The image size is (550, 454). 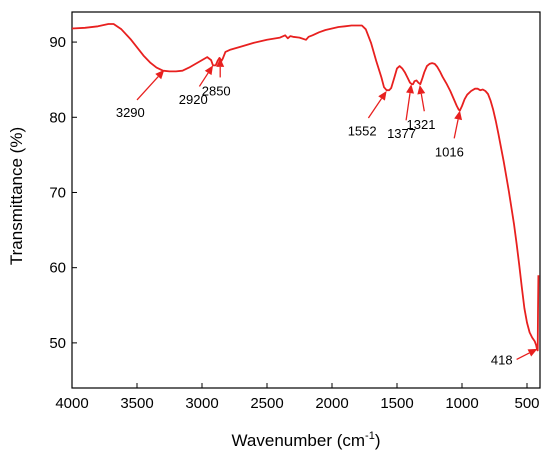 I want to click on peak-annotation: 2920, so click(x=196, y=86).